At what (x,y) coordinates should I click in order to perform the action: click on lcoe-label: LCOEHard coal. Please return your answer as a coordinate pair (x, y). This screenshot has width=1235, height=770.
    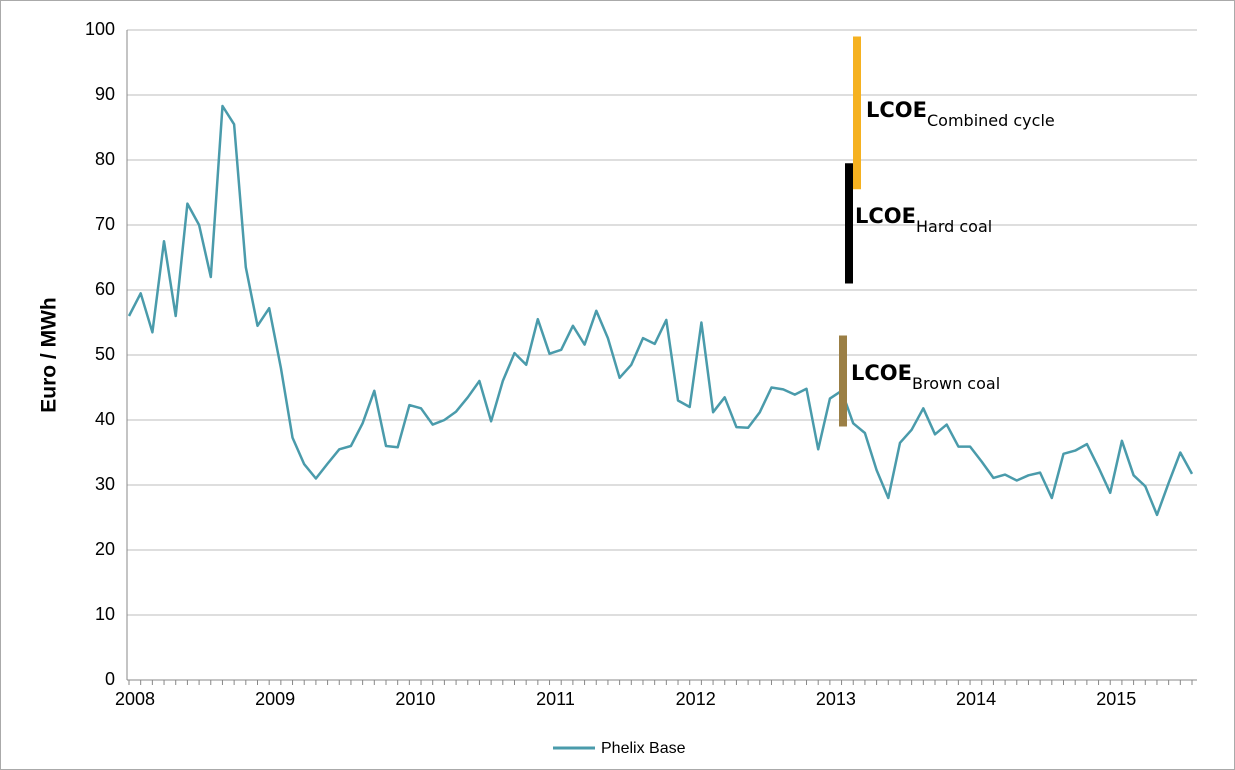
    Looking at the image, I should click on (923, 220).